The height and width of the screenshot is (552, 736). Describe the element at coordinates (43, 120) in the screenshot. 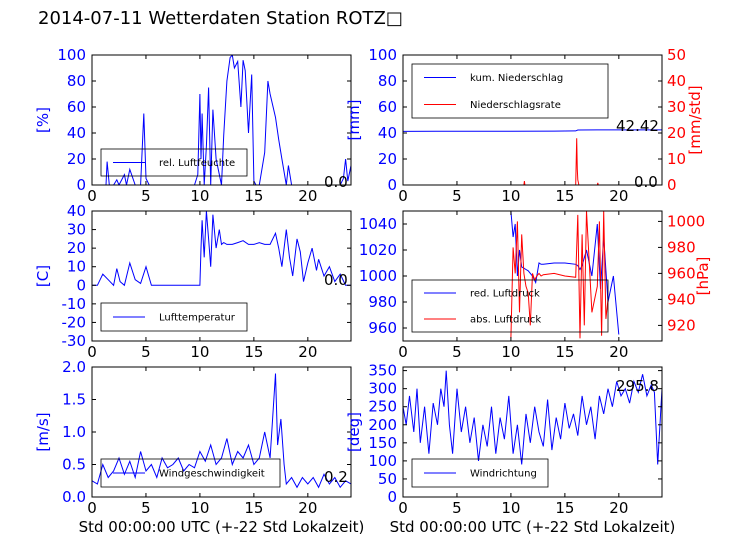

I see `y-axis-label: [%]` at that location.